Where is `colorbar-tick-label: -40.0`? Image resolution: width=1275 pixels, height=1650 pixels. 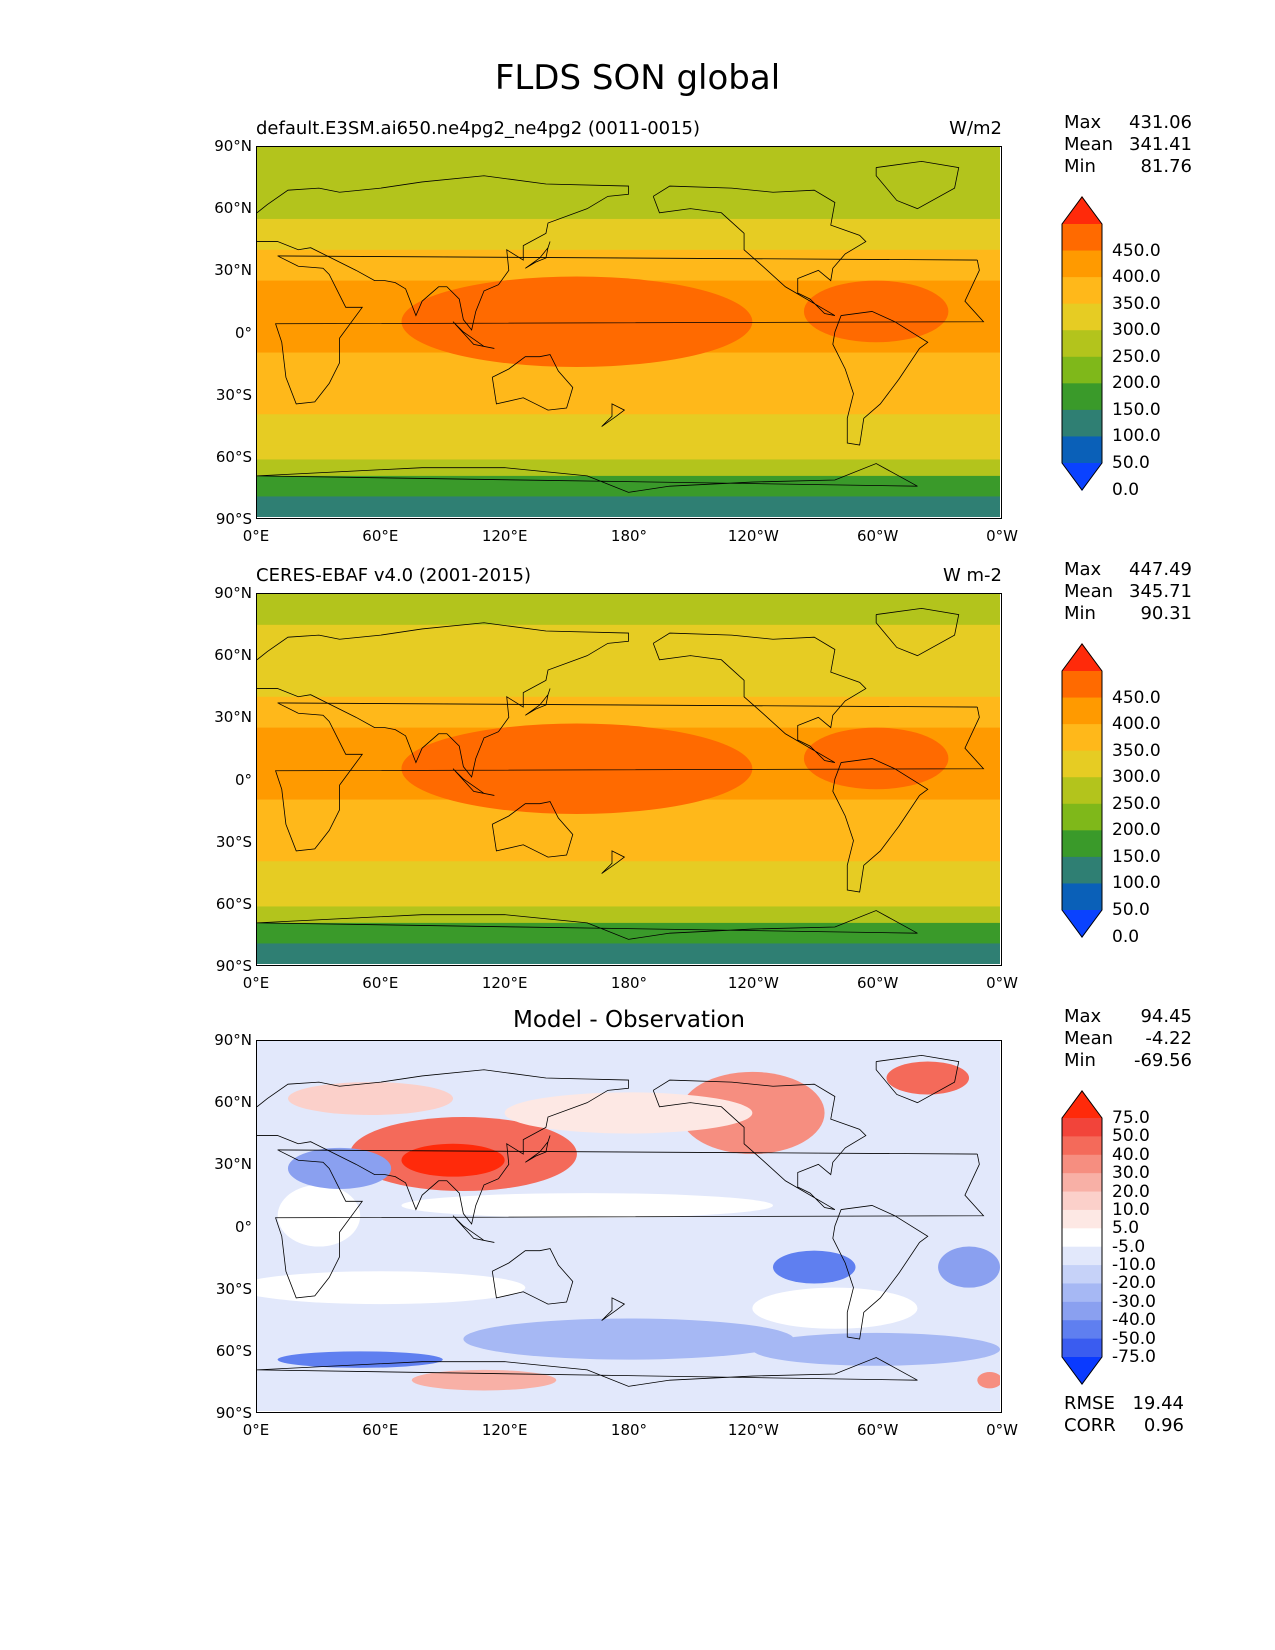 colorbar-tick-label: -40.0 is located at coordinates (1134, 1320).